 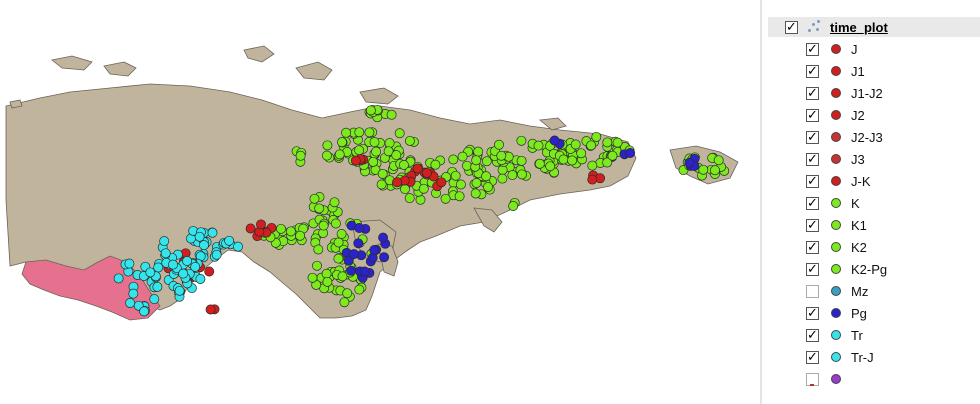 What do you see at coordinates (761, 202) in the screenshot?
I see `panel-divider` at bounding box center [761, 202].